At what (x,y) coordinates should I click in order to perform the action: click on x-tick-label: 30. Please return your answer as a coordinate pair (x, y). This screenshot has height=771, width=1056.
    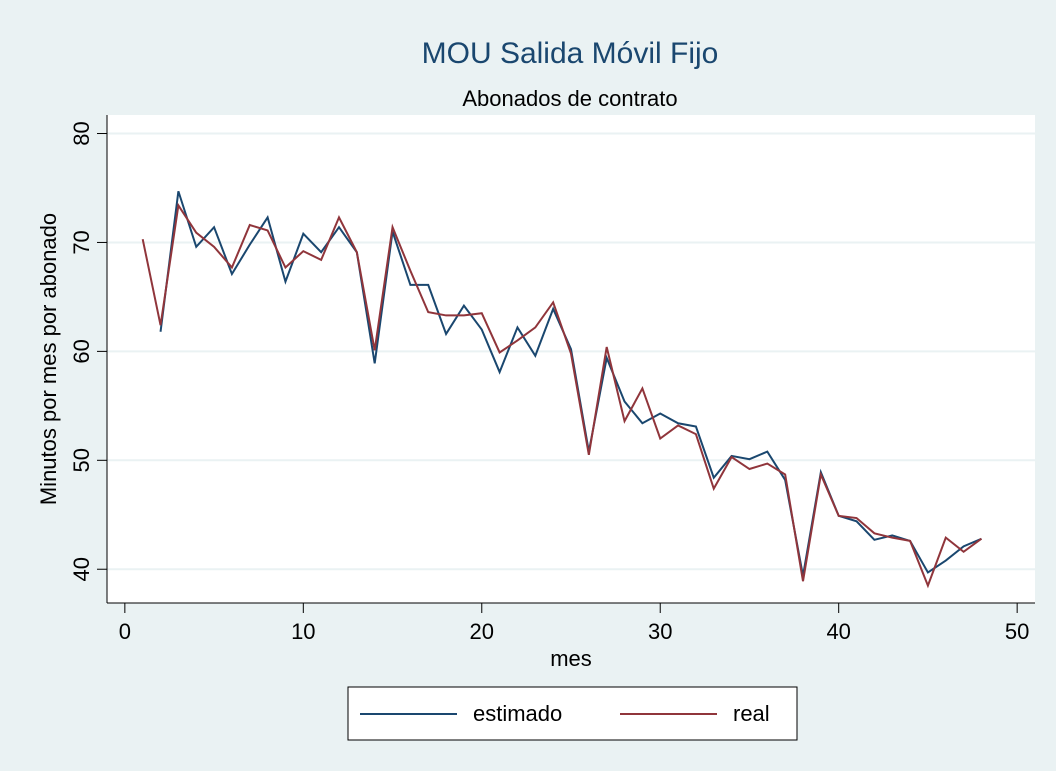
    Looking at the image, I should click on (660, 631).